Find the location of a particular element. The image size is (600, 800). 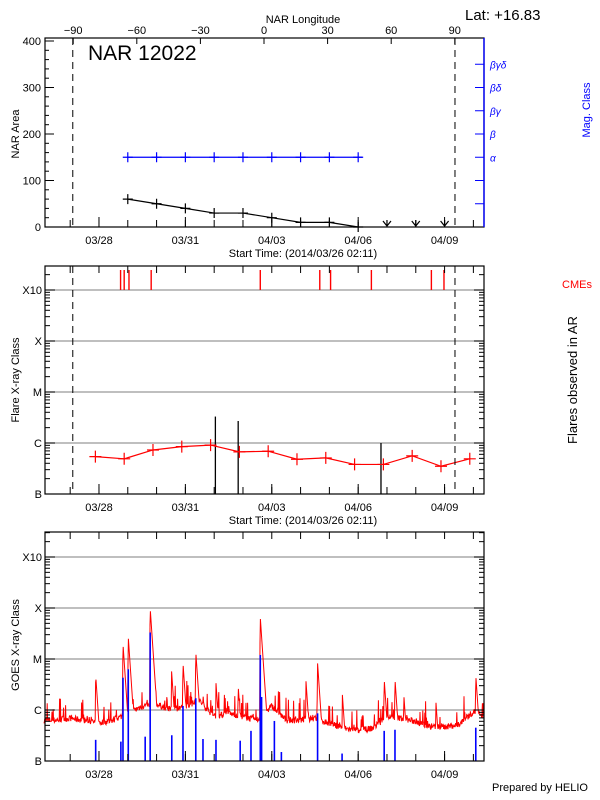

y-tick-label: 300 is located at coordinates (32, 89).